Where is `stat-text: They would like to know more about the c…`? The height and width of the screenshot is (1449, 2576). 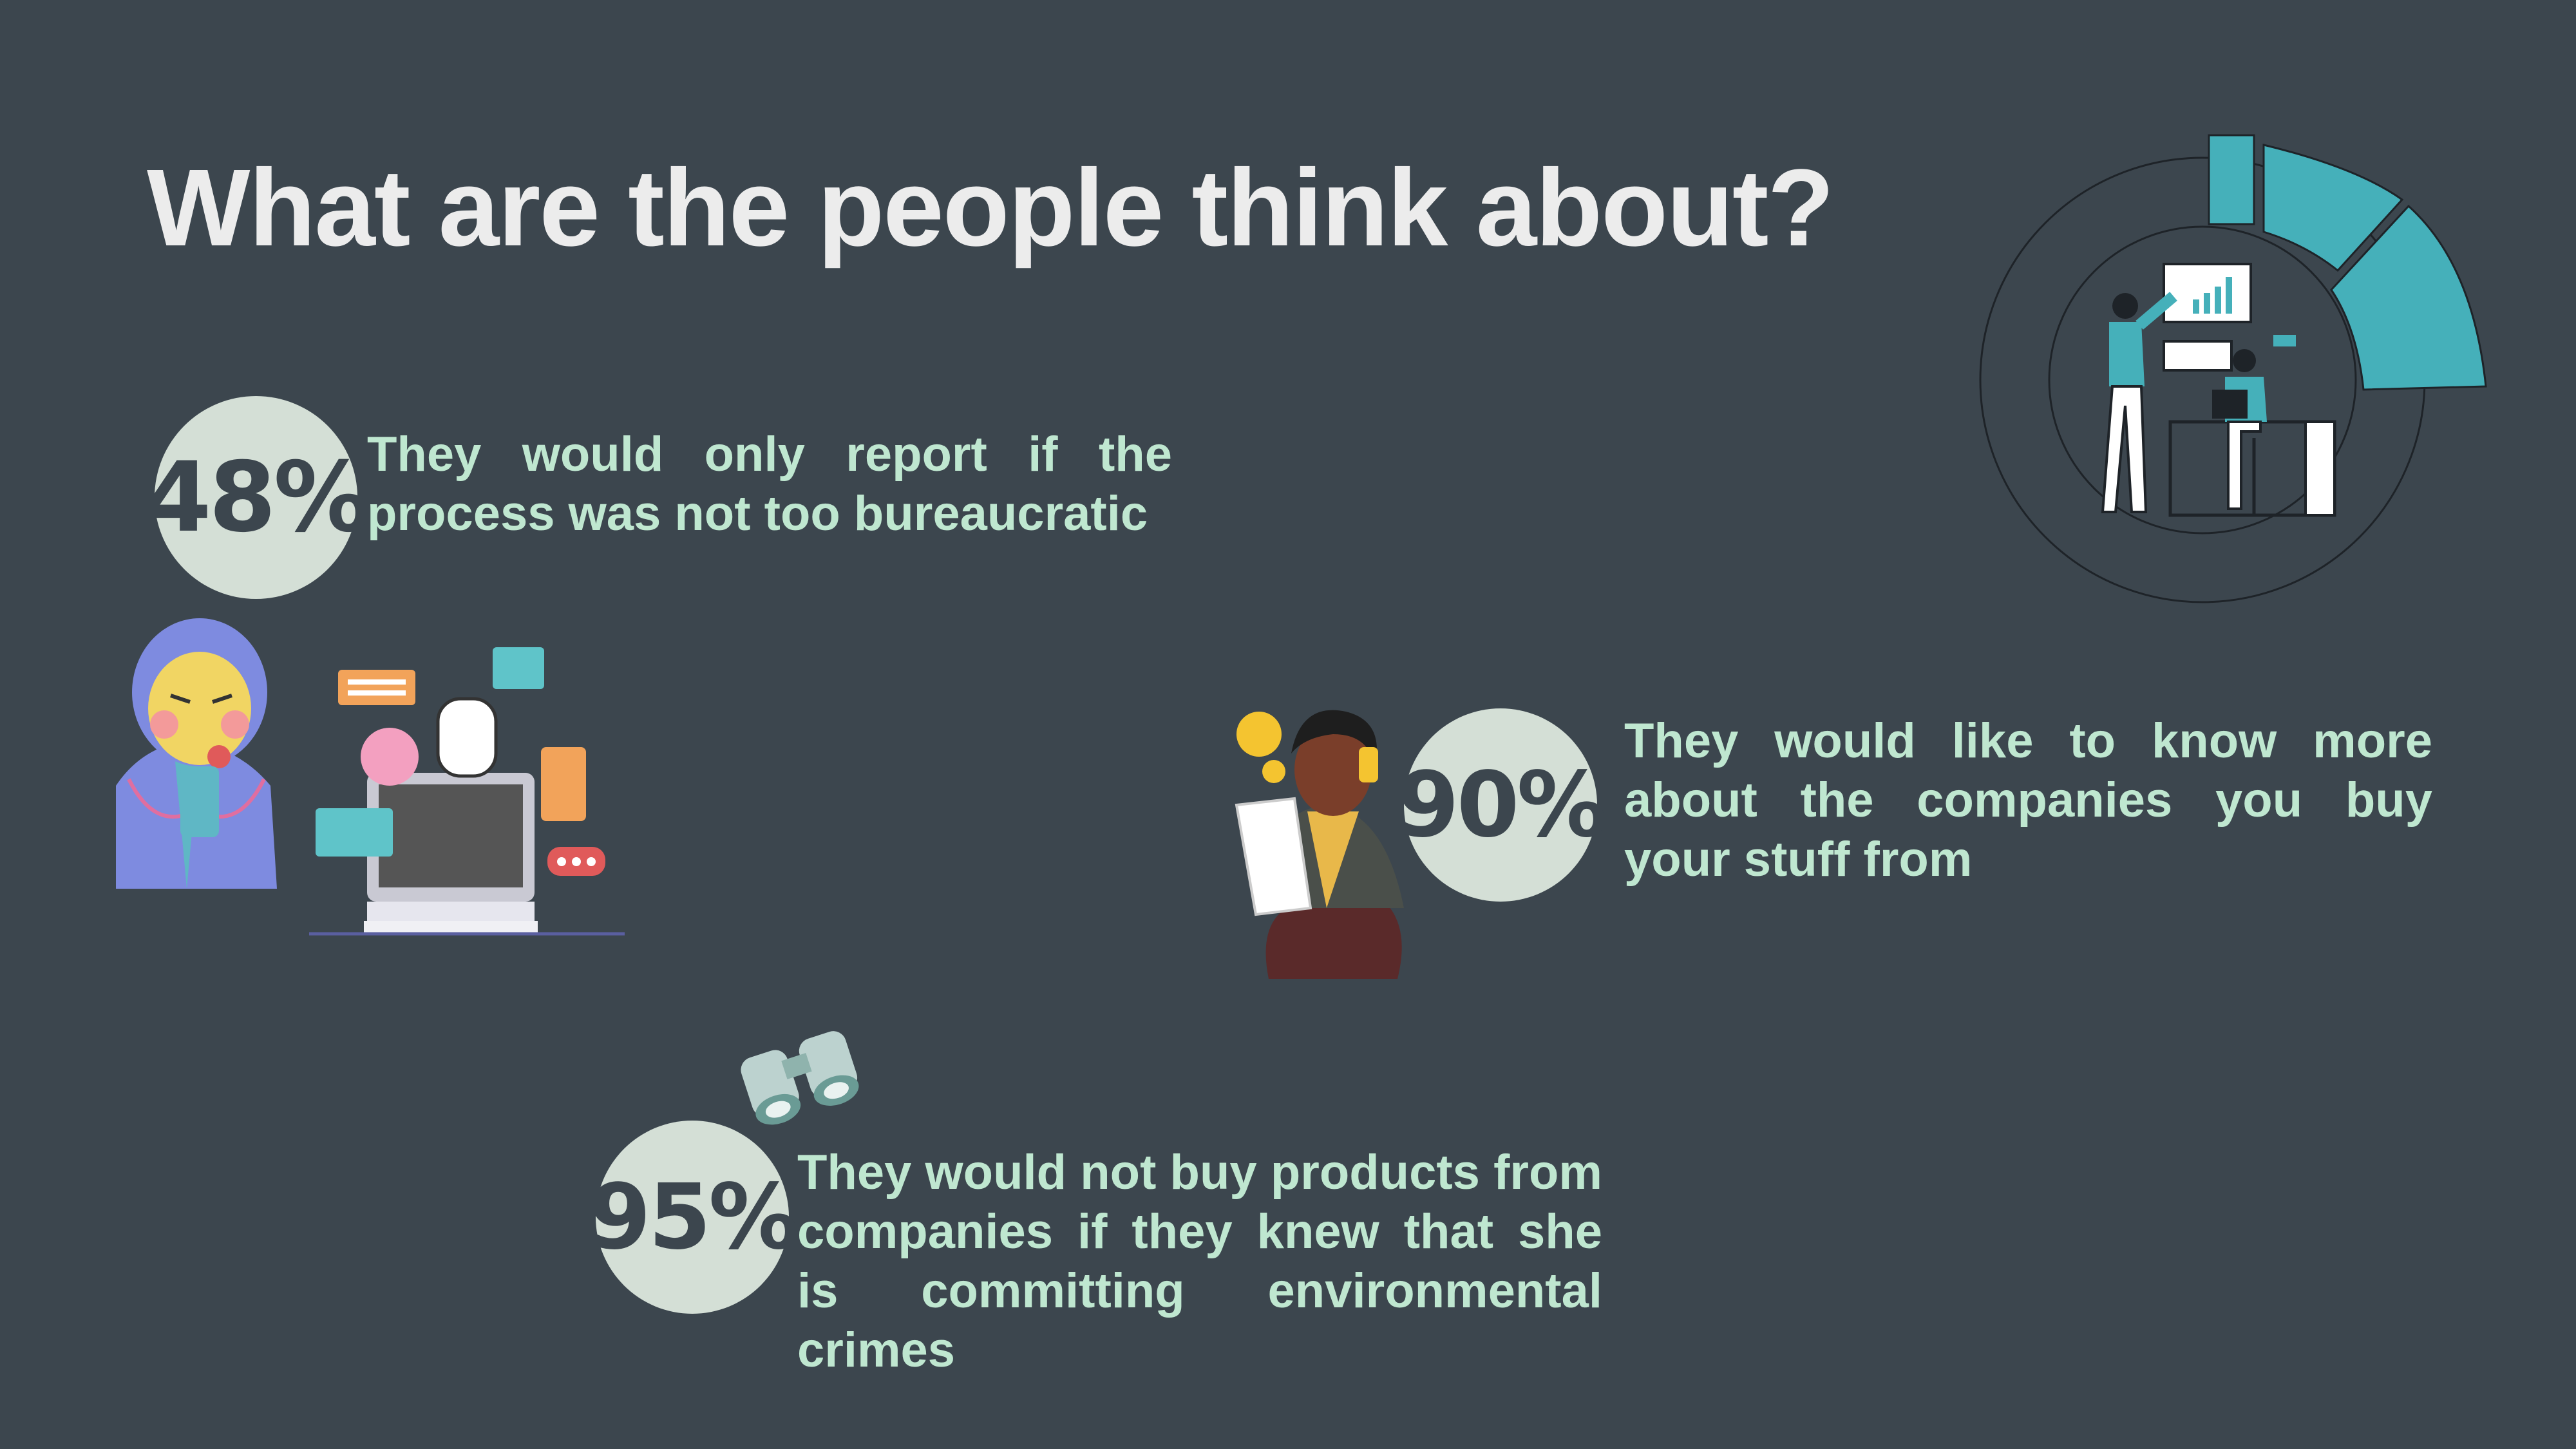 stat-text: They would like to know more about the c… is located at coordinates (2028, 801).